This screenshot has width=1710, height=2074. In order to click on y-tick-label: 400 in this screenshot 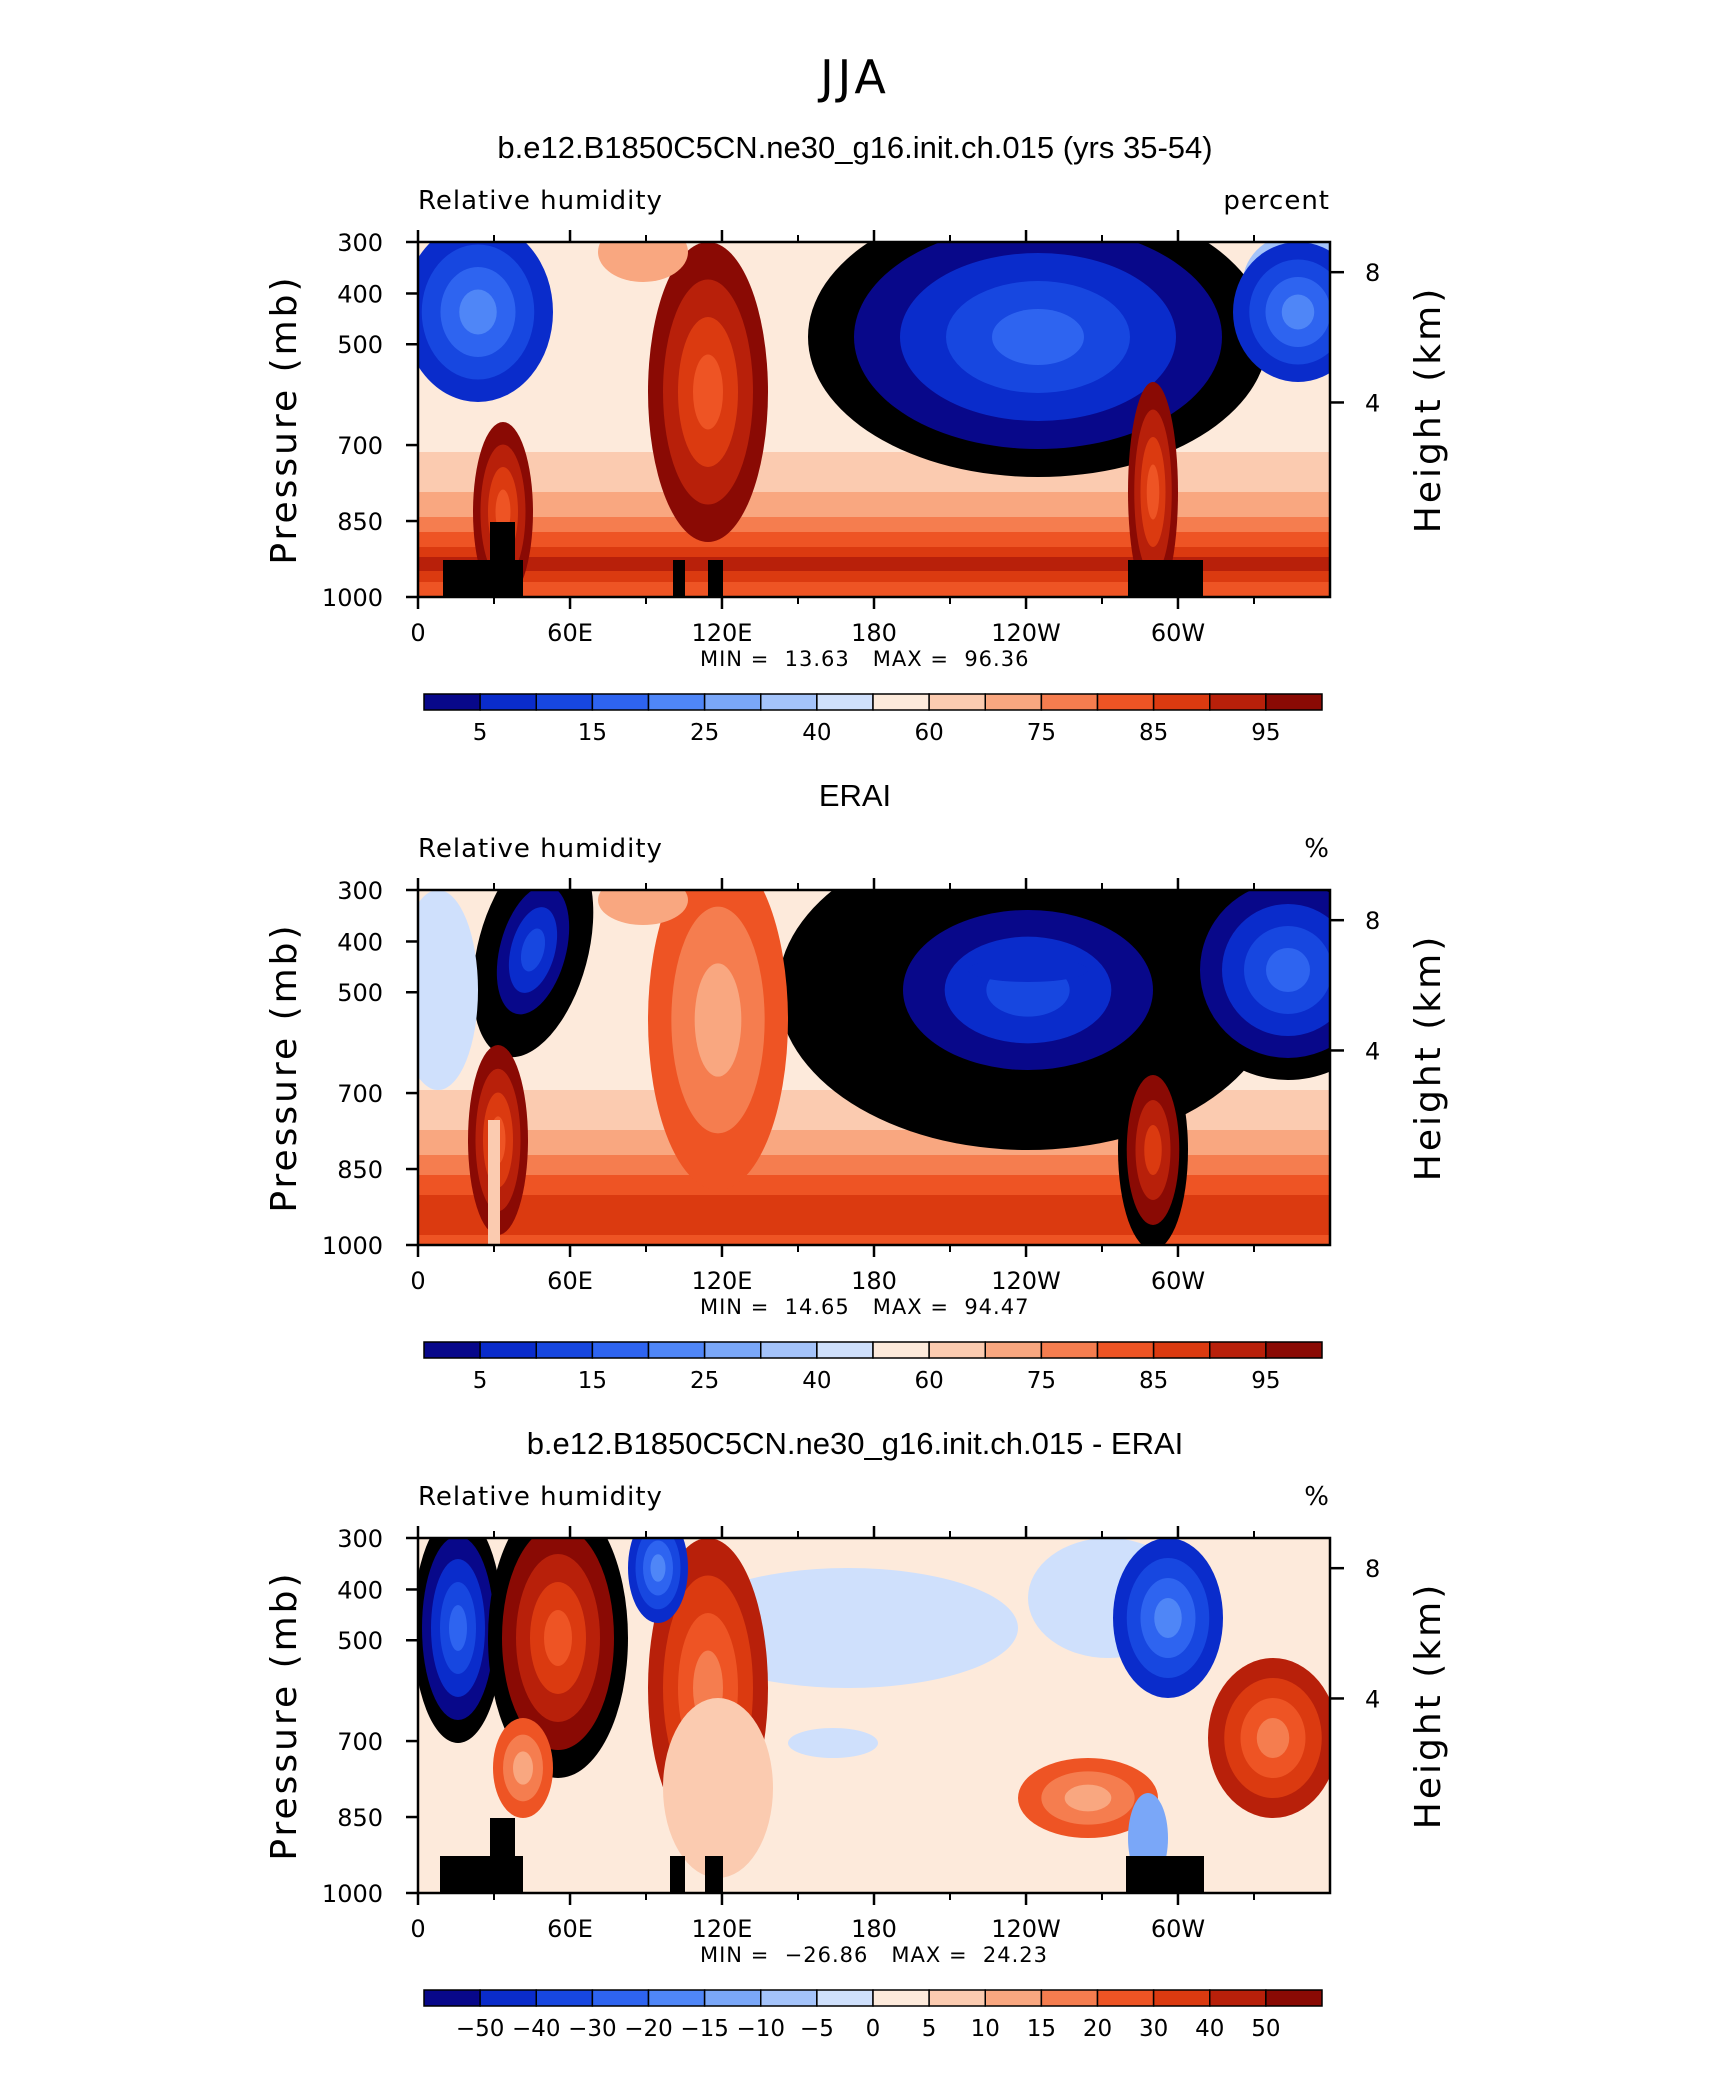, I will do `click(360, 942)`.